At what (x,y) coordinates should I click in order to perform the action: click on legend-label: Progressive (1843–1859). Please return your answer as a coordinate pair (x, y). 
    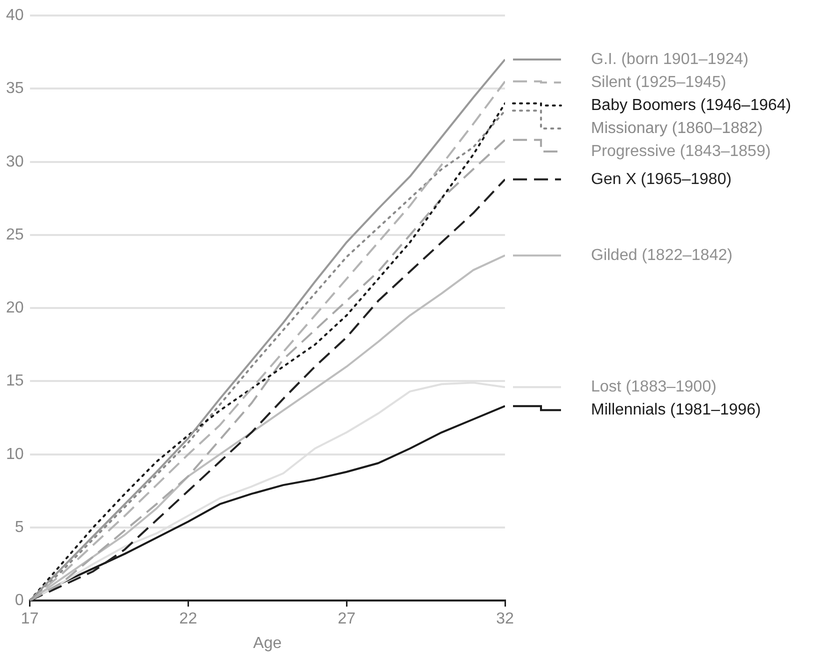
    Looking at the image, I should click on (681, 151).